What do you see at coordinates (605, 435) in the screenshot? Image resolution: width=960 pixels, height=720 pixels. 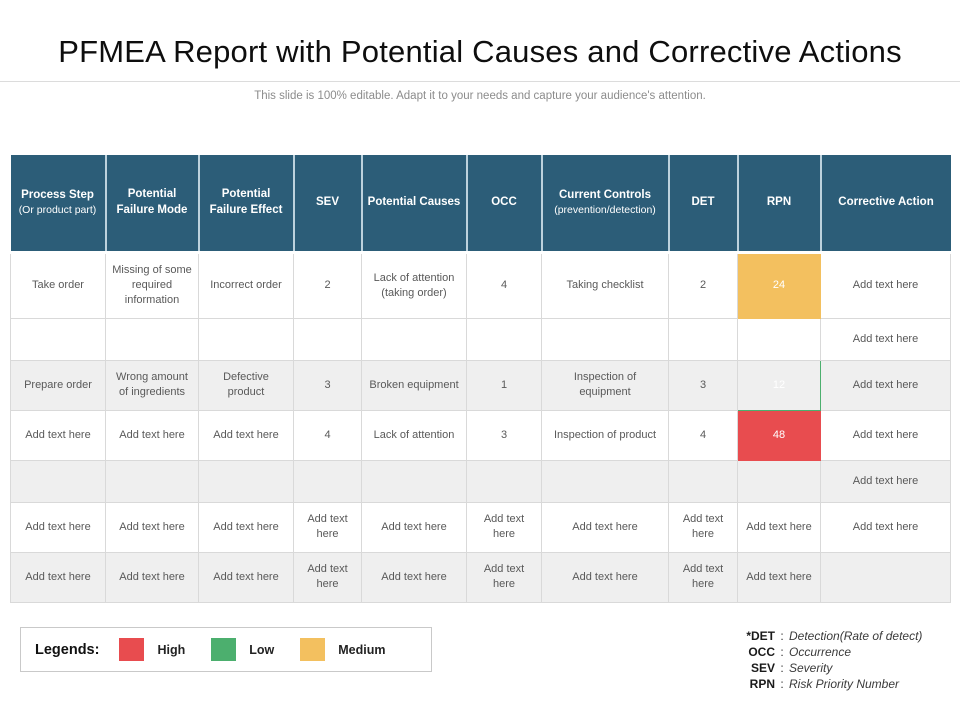 I see `table-cell: Inspection of product` at bounding box center [605, 435].